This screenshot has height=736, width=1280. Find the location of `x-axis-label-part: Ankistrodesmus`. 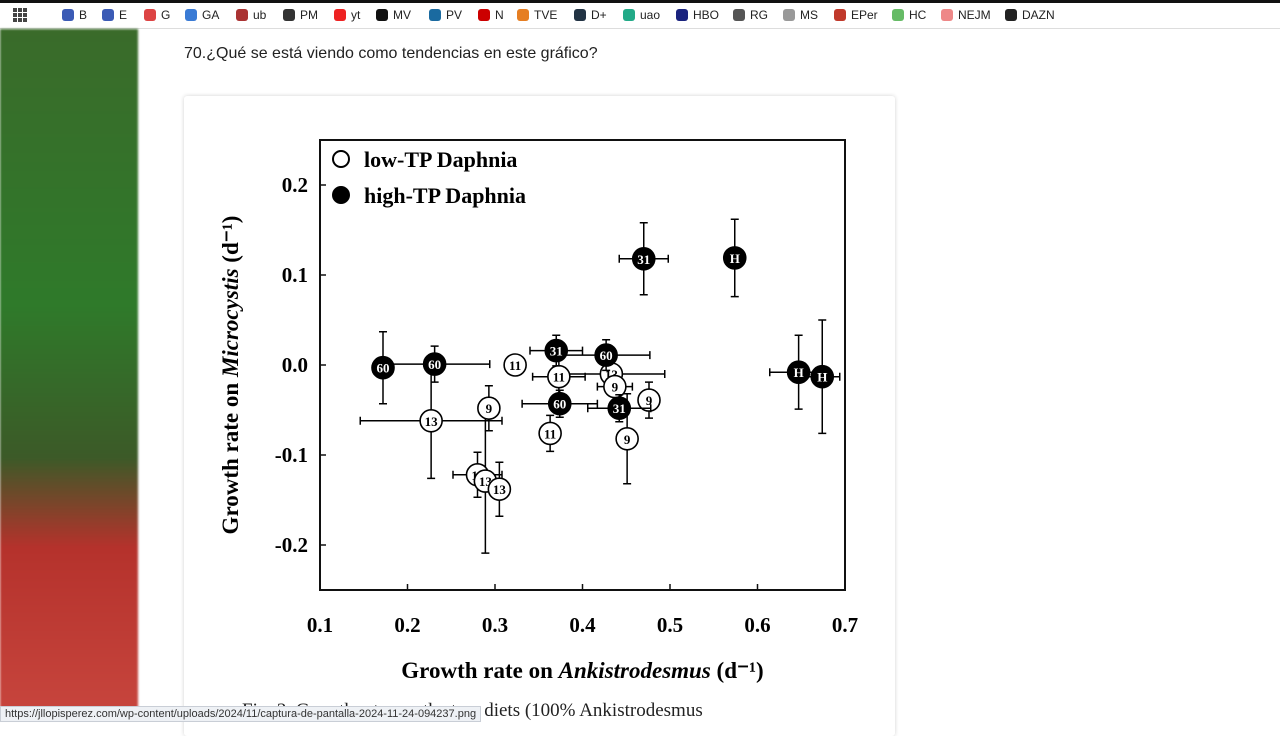

x-axis-label-part: Ankistrodesmus is located at coordinates (634, 670).